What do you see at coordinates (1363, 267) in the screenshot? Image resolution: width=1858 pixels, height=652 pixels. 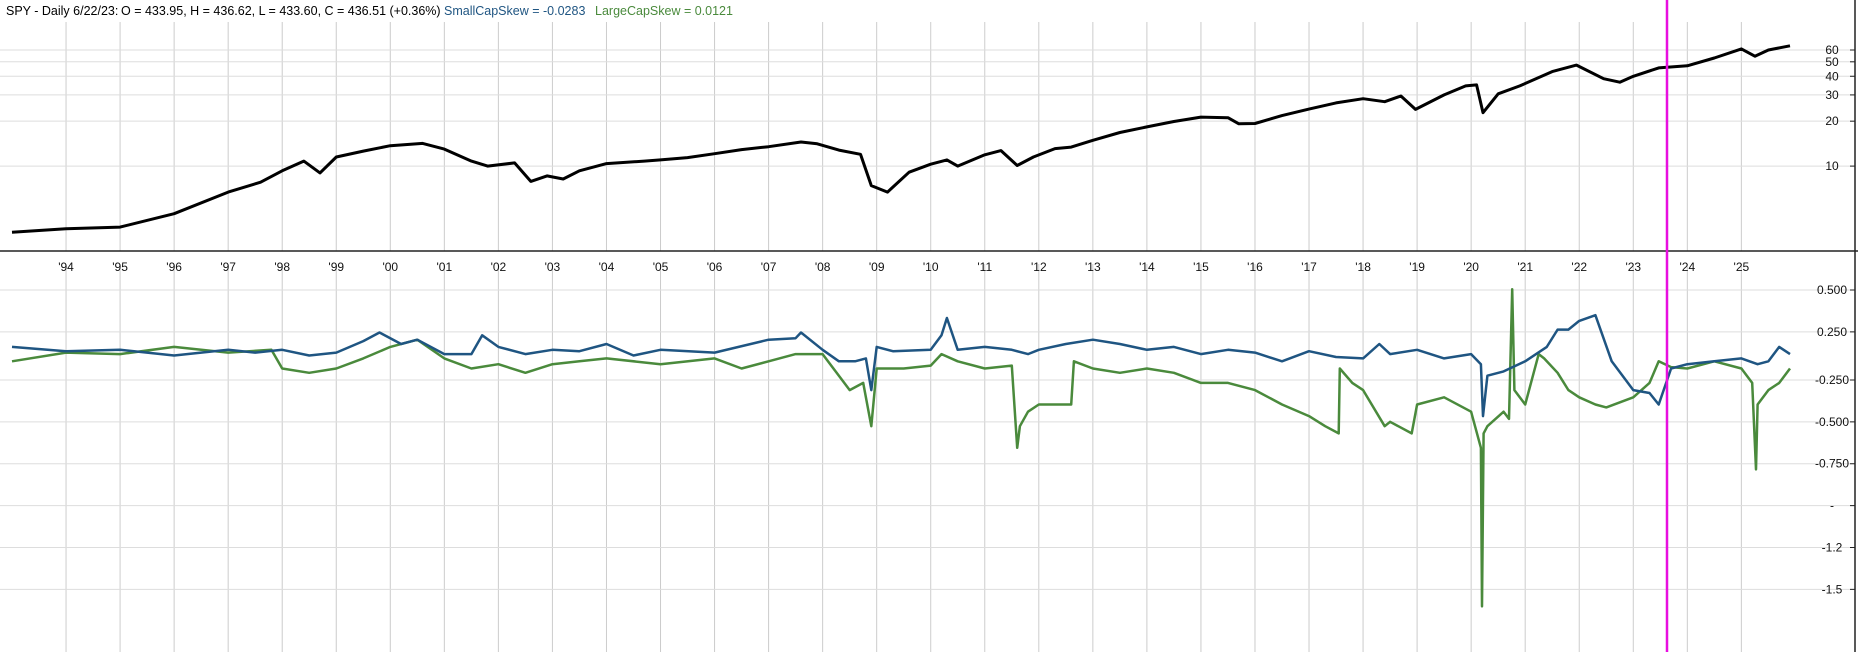 I see `x-tick-label: '18` at bounding box center [1363, 267].